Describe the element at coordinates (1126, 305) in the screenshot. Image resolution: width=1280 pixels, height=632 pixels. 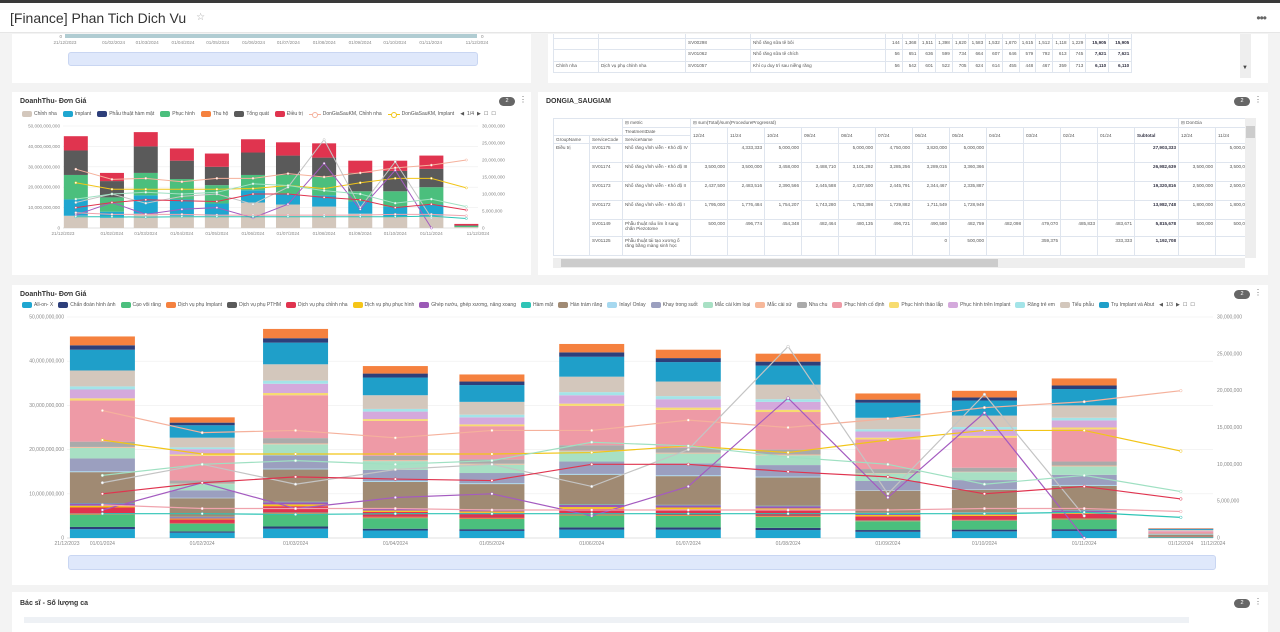
I see `legend-item: Trụ Implant và Abut` at that location.